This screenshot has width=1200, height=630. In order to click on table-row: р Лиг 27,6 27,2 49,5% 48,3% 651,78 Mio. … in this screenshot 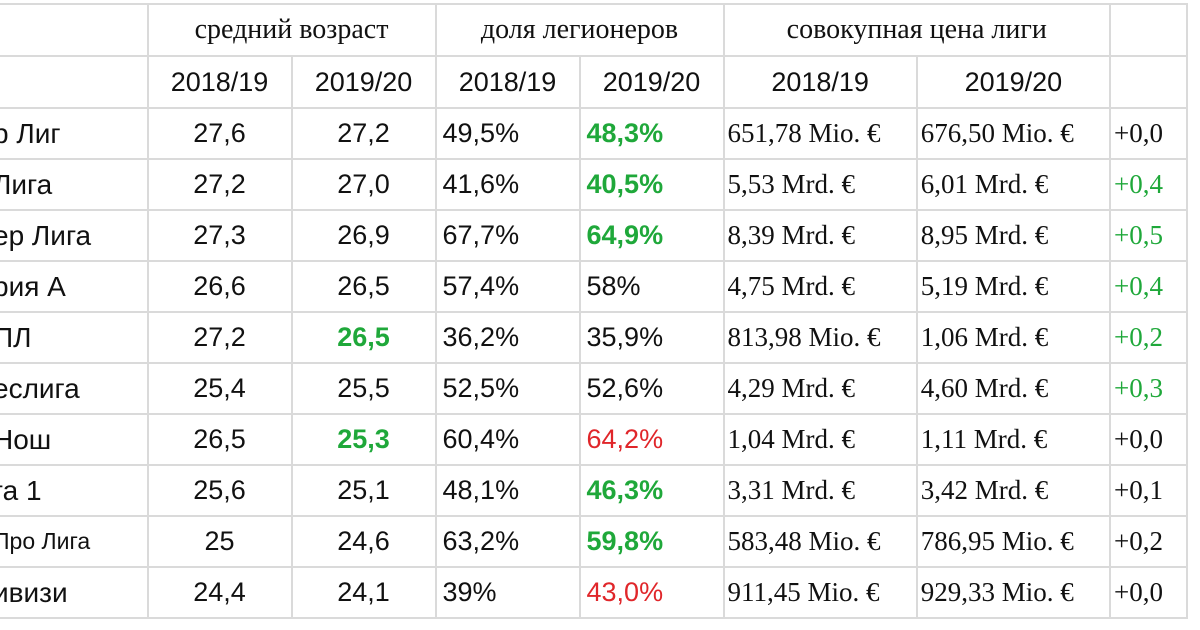, I will do `click(594, 133)`.